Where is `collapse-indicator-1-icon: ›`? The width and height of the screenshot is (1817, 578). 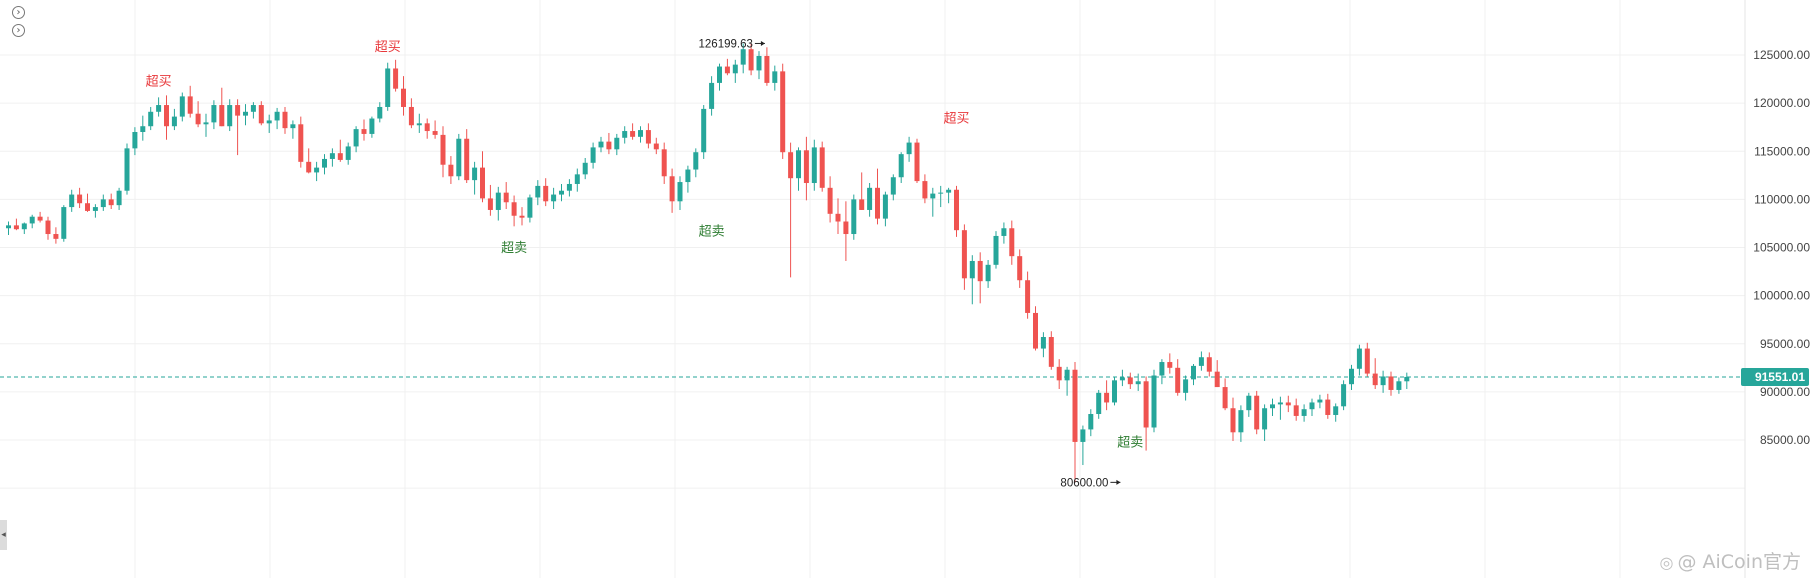 collapse-indicator-1-icon: › is located at coordinates (18, 12).